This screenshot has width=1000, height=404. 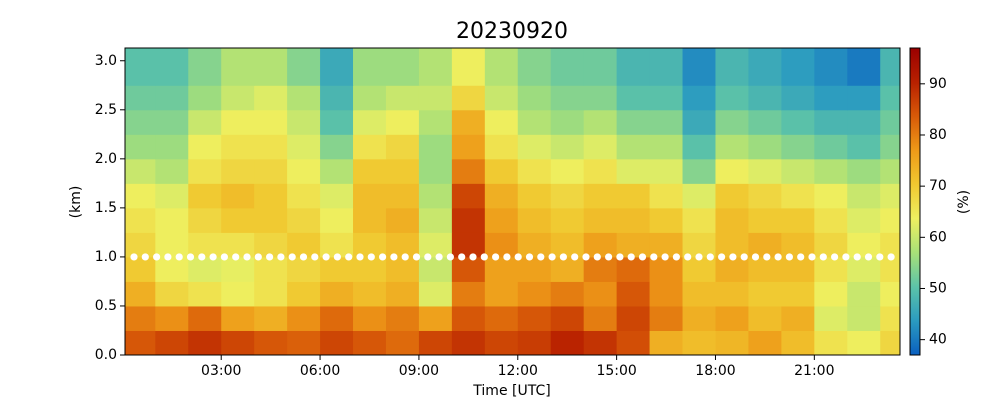 I want to click on y-tick-label: 2.0, so click(x=106, y=159).